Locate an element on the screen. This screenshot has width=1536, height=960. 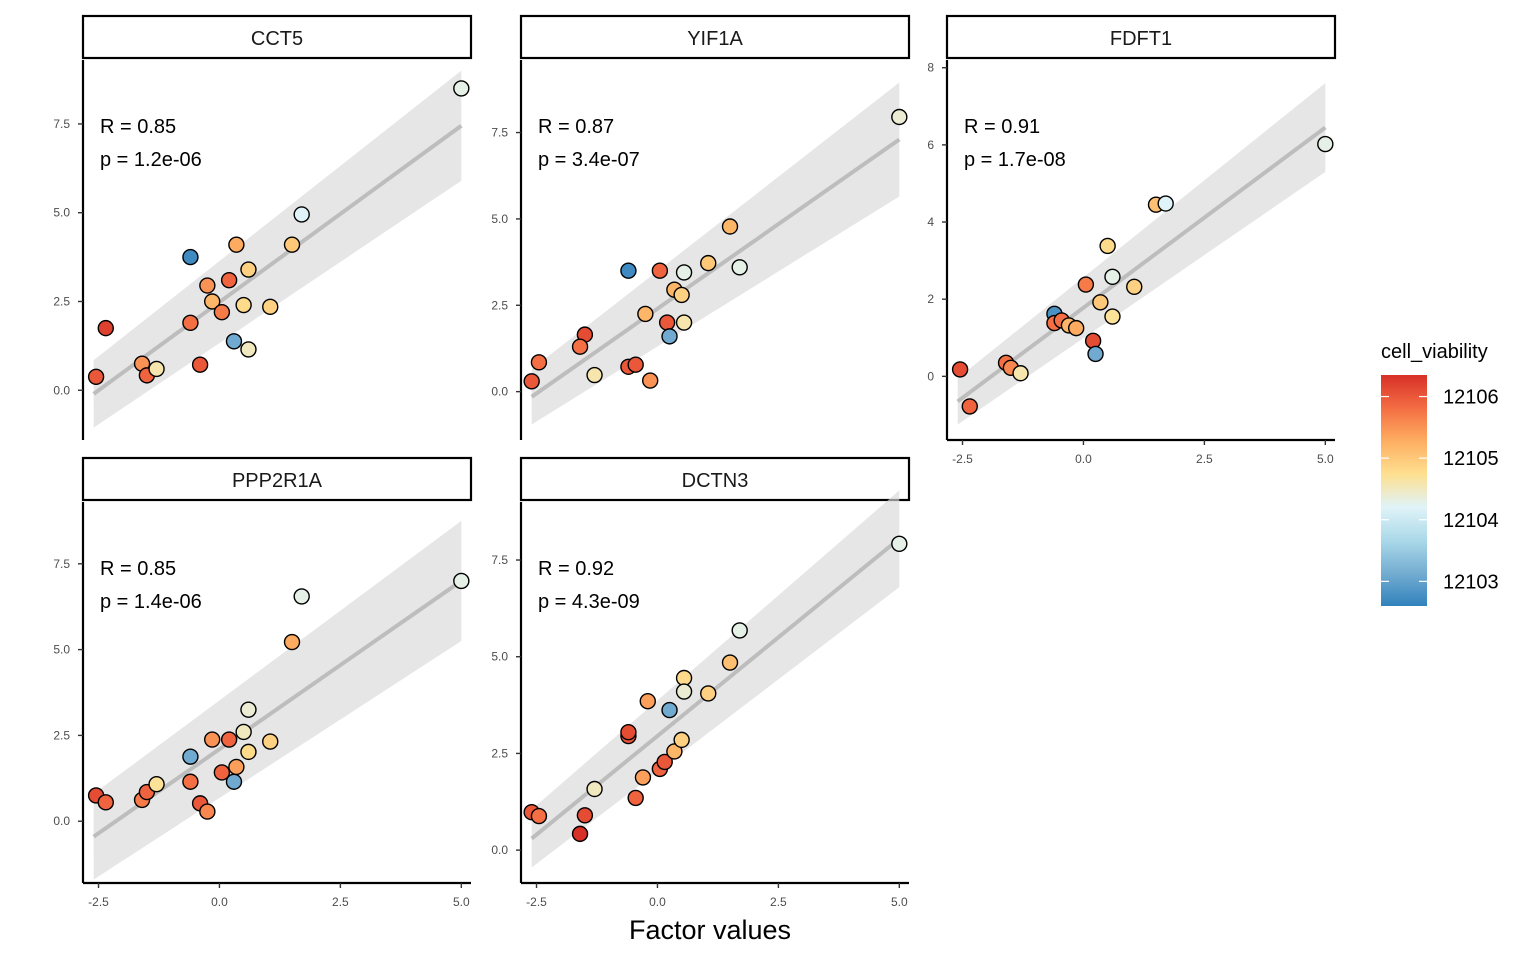
facet-strip-label: FDFT1 is located at coordinates (1141, 39).